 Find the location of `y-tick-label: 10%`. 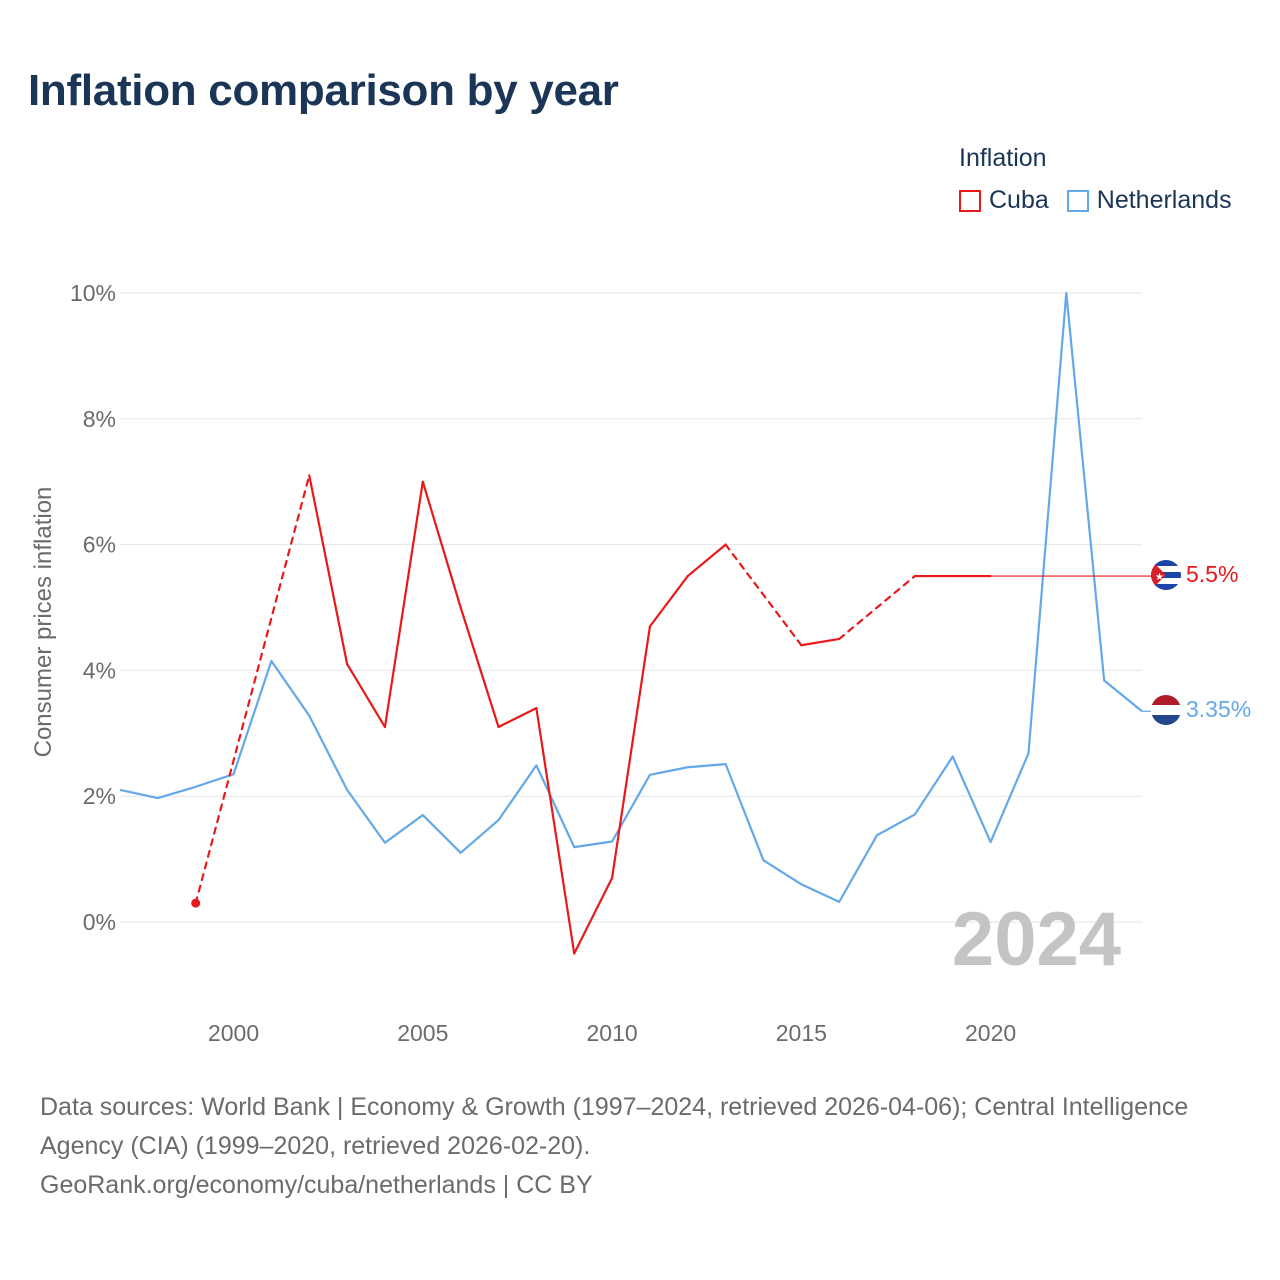

y-tick-label: 10% is located at coordinates (93, 293).